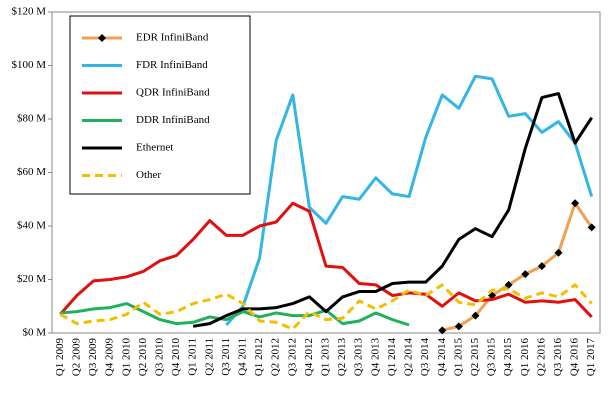 Image resolution: width=614 pixels, height=400 pixels. Describe the element at coordinates (172, 65) in the screenshot. I see `legend-label: FDR InfiniBand` at that location.